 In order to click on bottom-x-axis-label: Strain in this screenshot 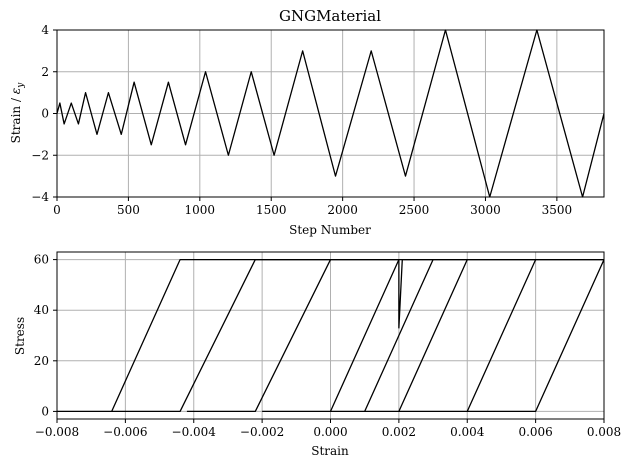, I will do `click(330, 451)`.